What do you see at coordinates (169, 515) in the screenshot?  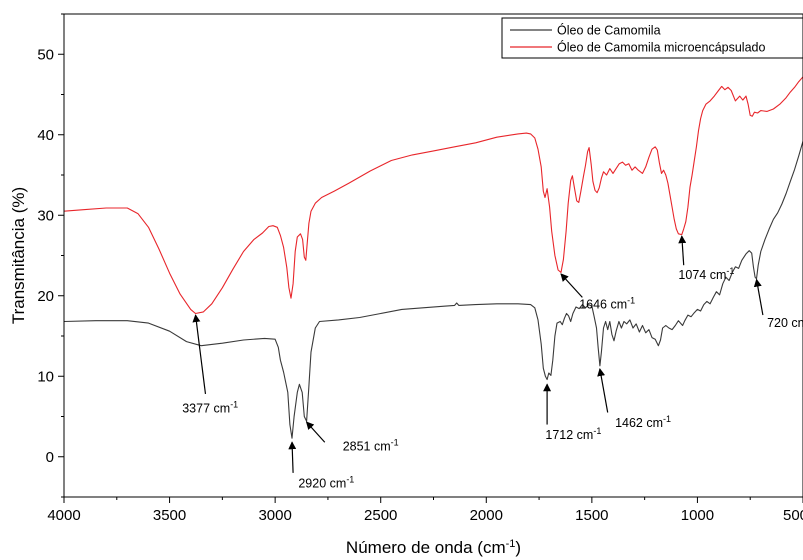 I see `x-tick-label: 3500` at bounding box center [169, 515].